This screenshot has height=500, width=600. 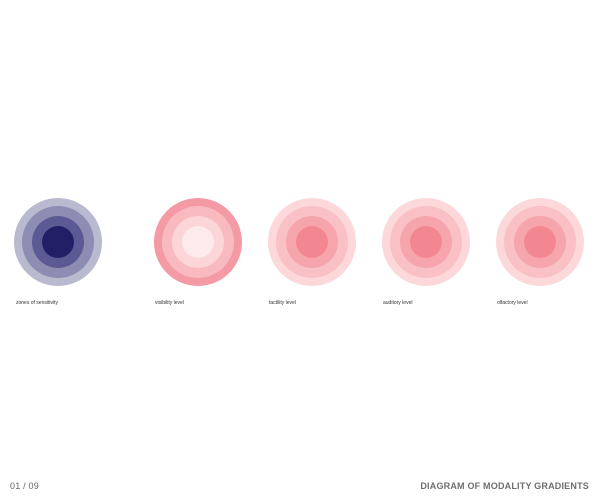 I want to click on circle-olfactory-level, so click(x=540, y=242).